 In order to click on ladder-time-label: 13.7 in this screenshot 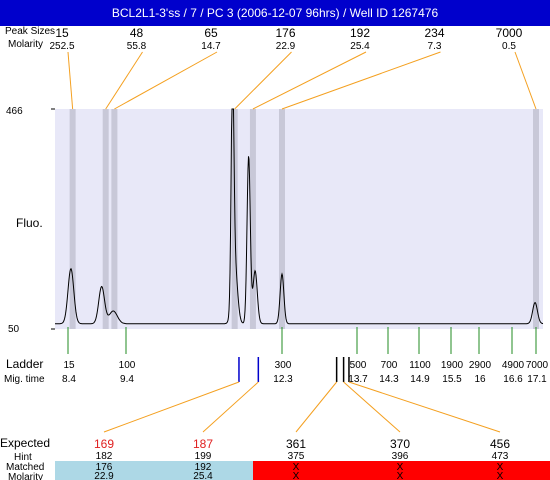, I will do `click(358, 379)`.